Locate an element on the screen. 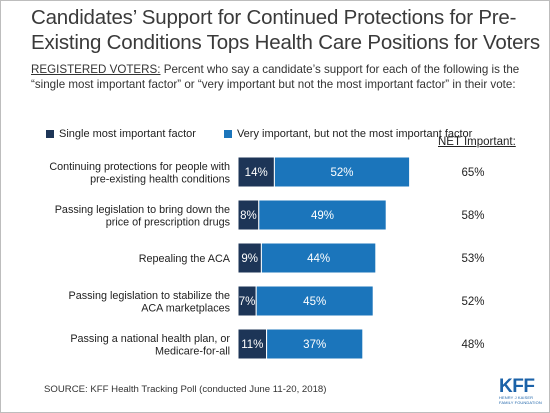 Image resolution: width=550 pixels, height=413 pixels. kff-logo: KFF HENRY J KAISER FAMILY FOUNDATION is located at coordinates (521, 392).